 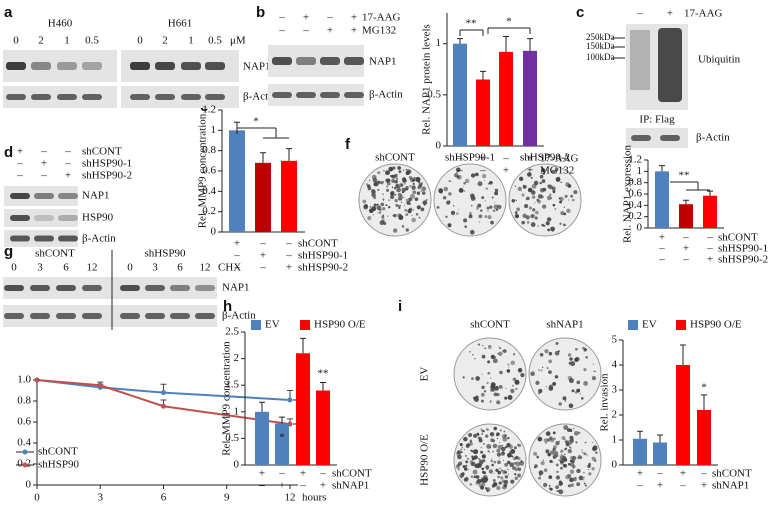 What do you see at coordinates (25, 452) in the screenshot?
I see `legend-swatch` at bounding box center [25, 452].